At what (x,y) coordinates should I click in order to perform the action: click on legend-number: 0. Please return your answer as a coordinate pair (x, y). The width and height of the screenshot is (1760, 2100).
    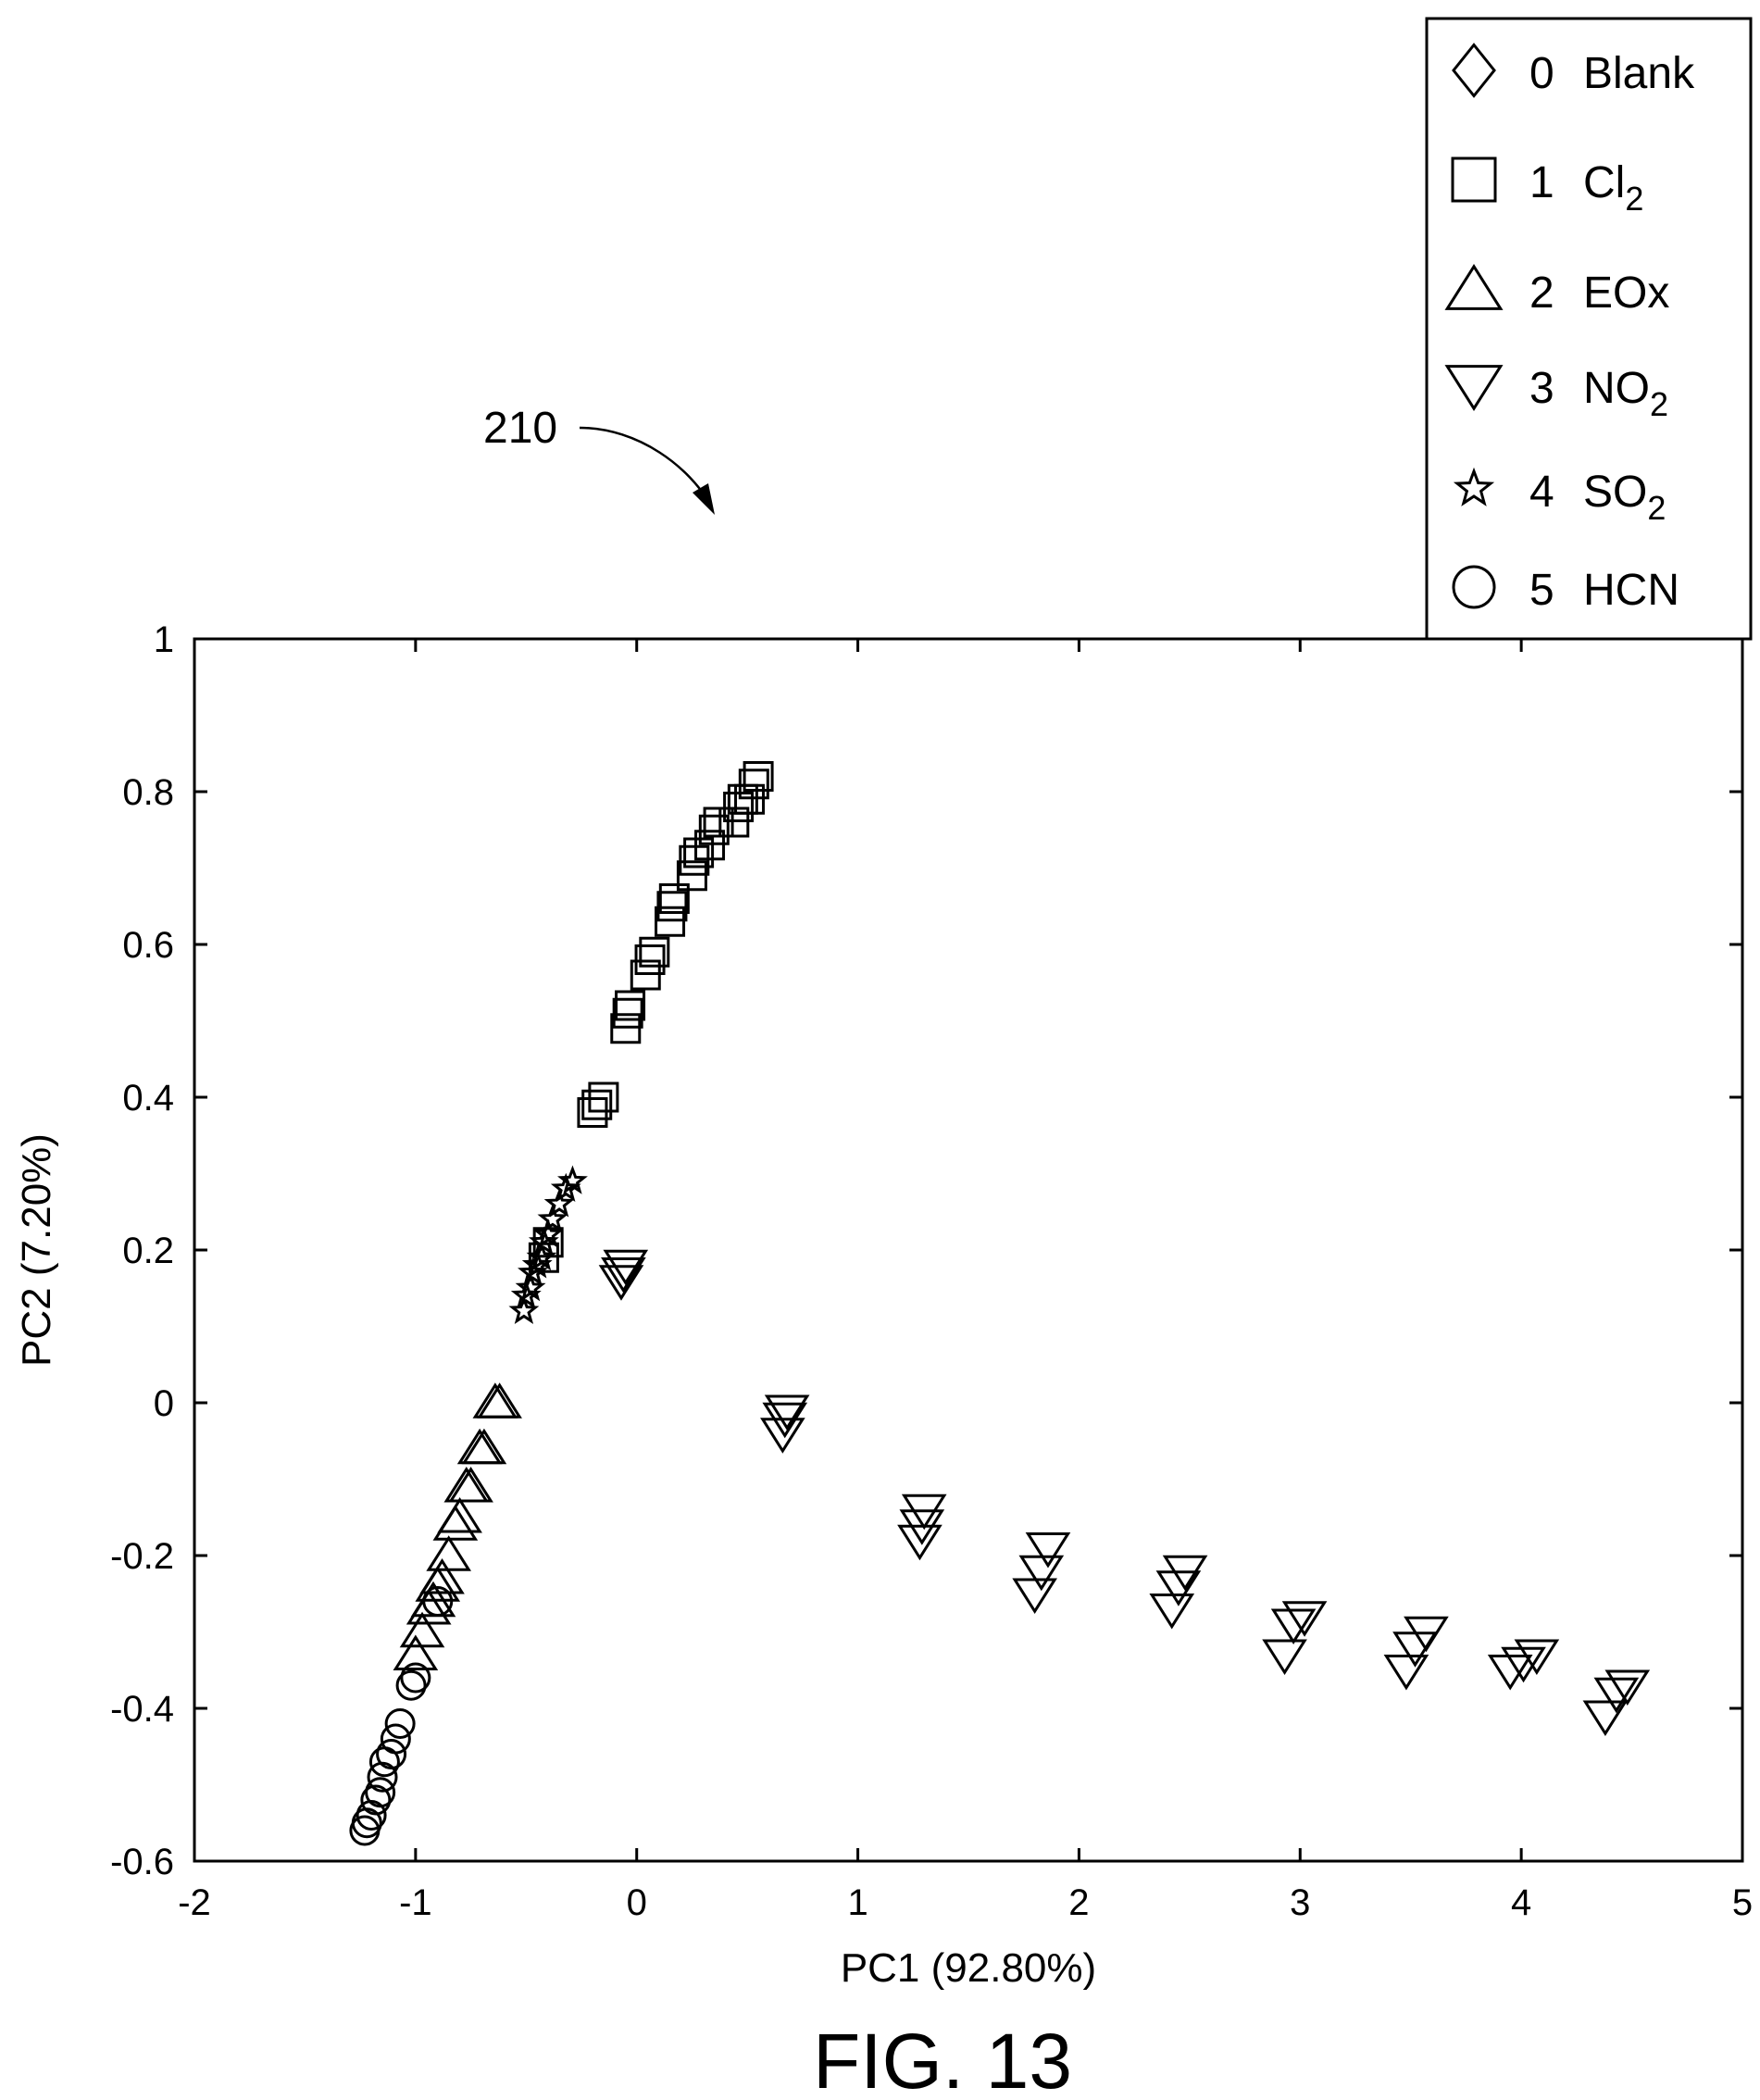
    Looking at the image, I should click on (1541, 74).